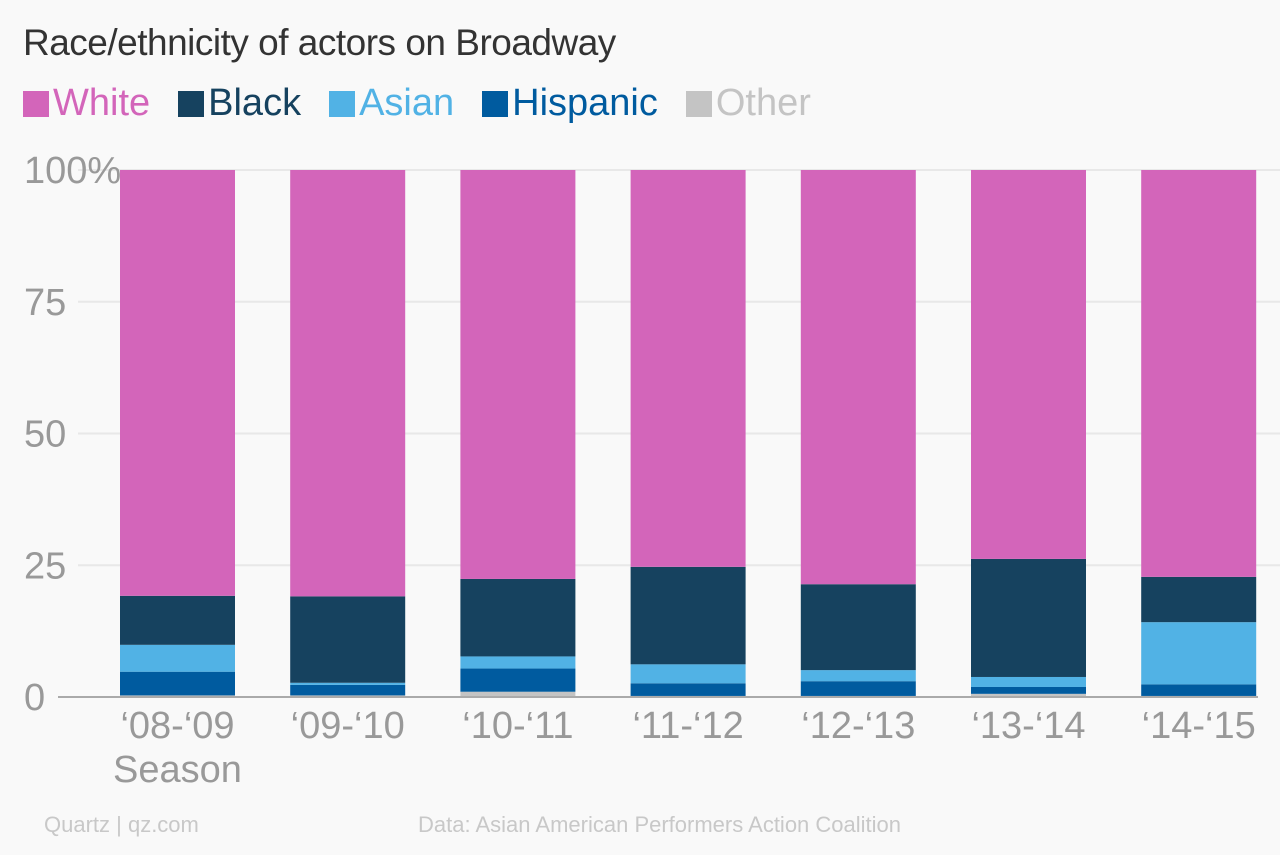  Describe the element at coordinates (45, 435) in the screenshot. I see `y-tick-label: 50` at that location.